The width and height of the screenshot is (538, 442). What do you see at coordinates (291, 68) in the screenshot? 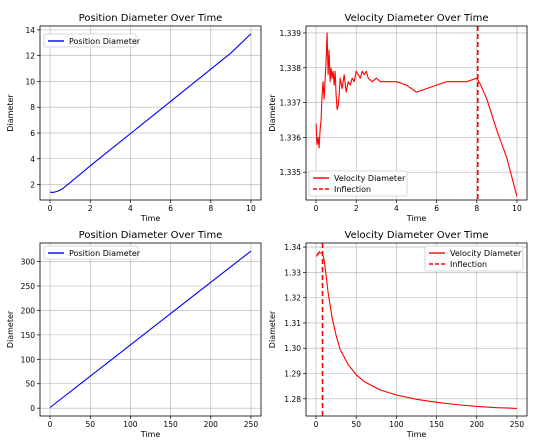
I see `y-tick-label: 1.338` at bounding box center [291, 68].